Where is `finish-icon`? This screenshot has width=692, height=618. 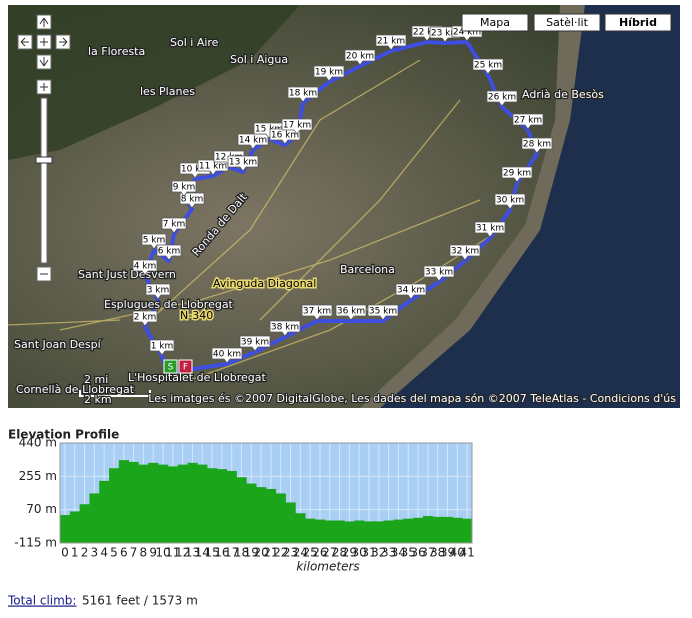
finish-icon is located at coordinates (185, 366).